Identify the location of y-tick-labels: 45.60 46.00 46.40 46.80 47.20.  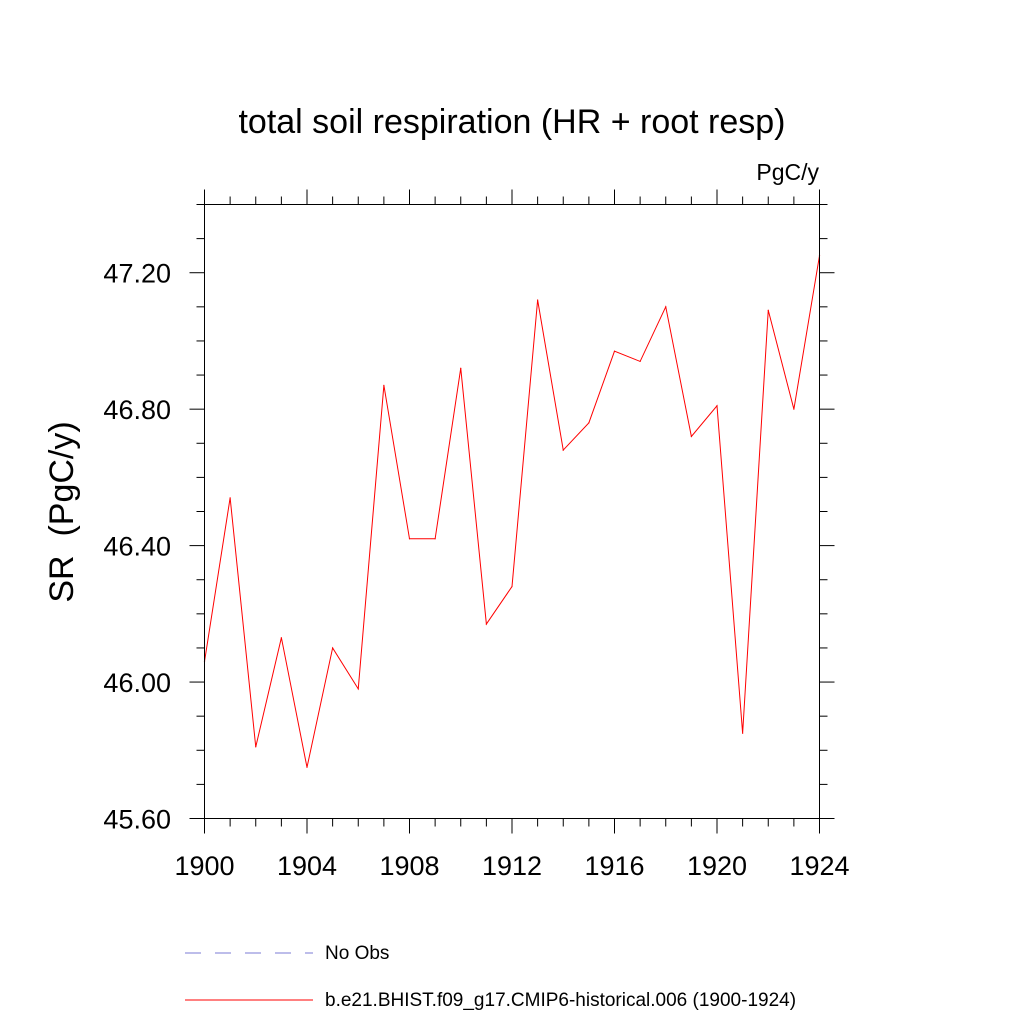
(137, 547).